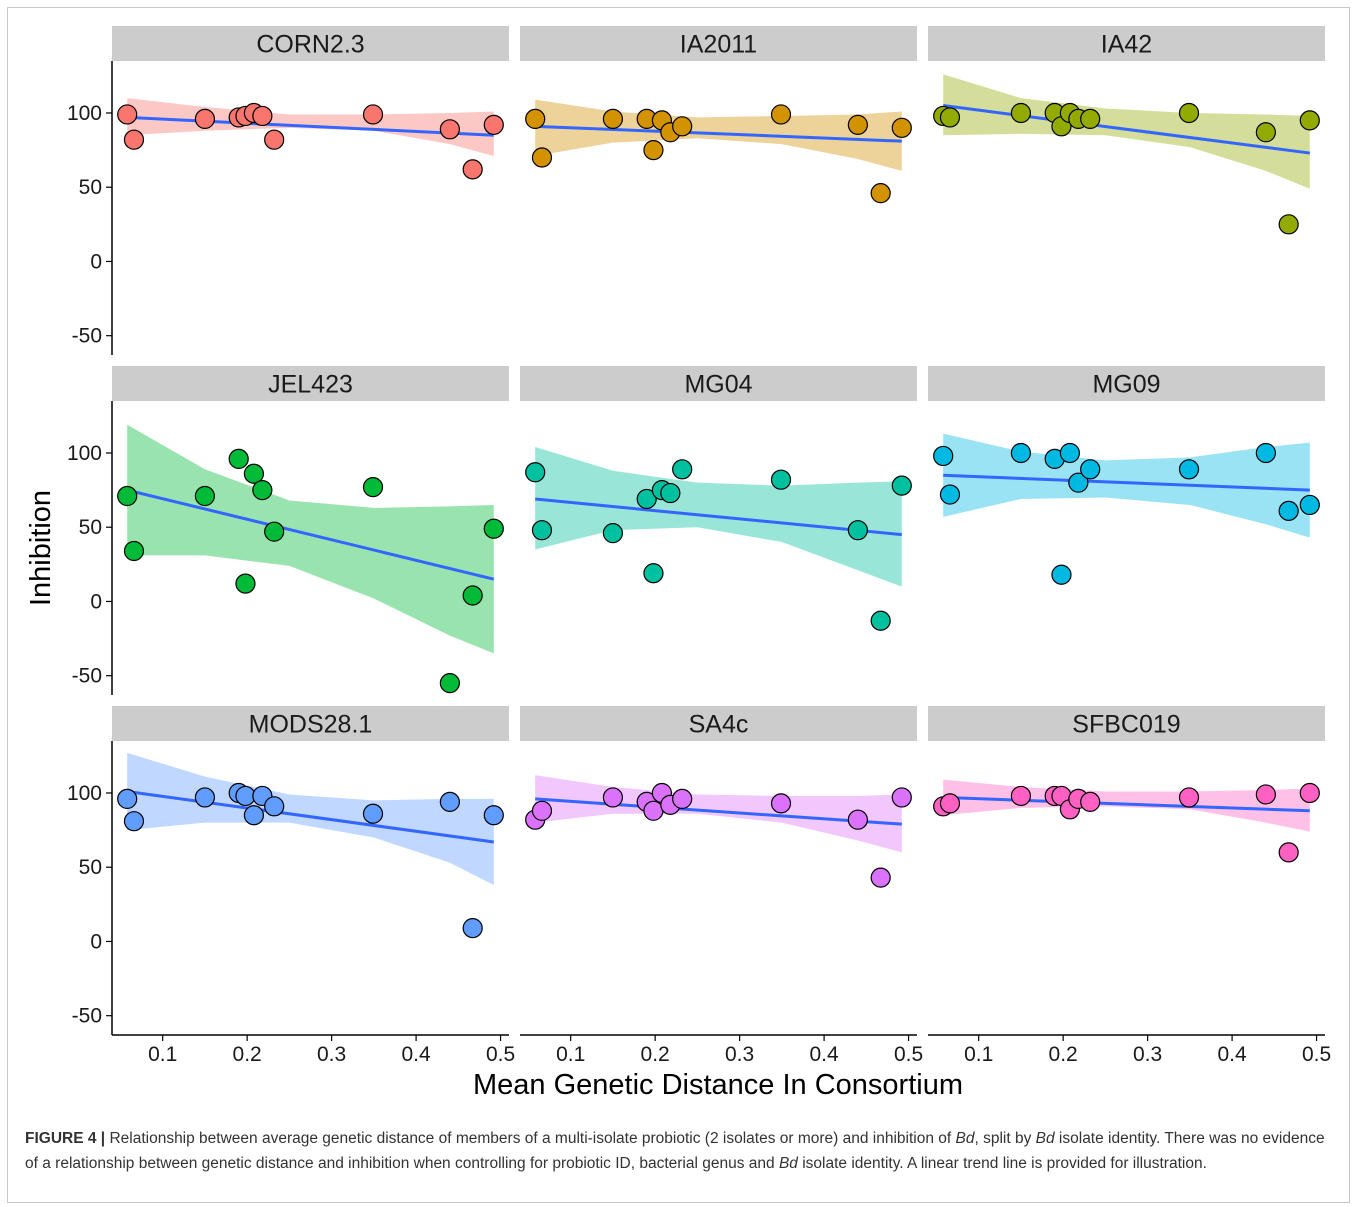 This screenshot has width=1358, height=1207. I want to click on facet-strip-label: SA4c, so click(719, 725).